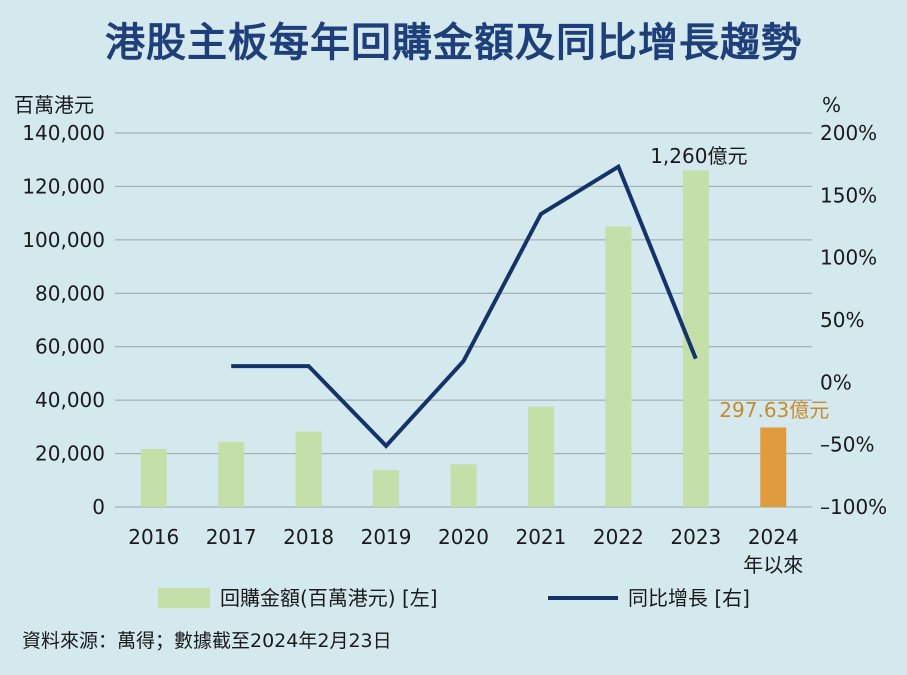 The height and width of the screenshot is (675, 907). I want to click on x-tick-label: 年以來, so click(773, 565).